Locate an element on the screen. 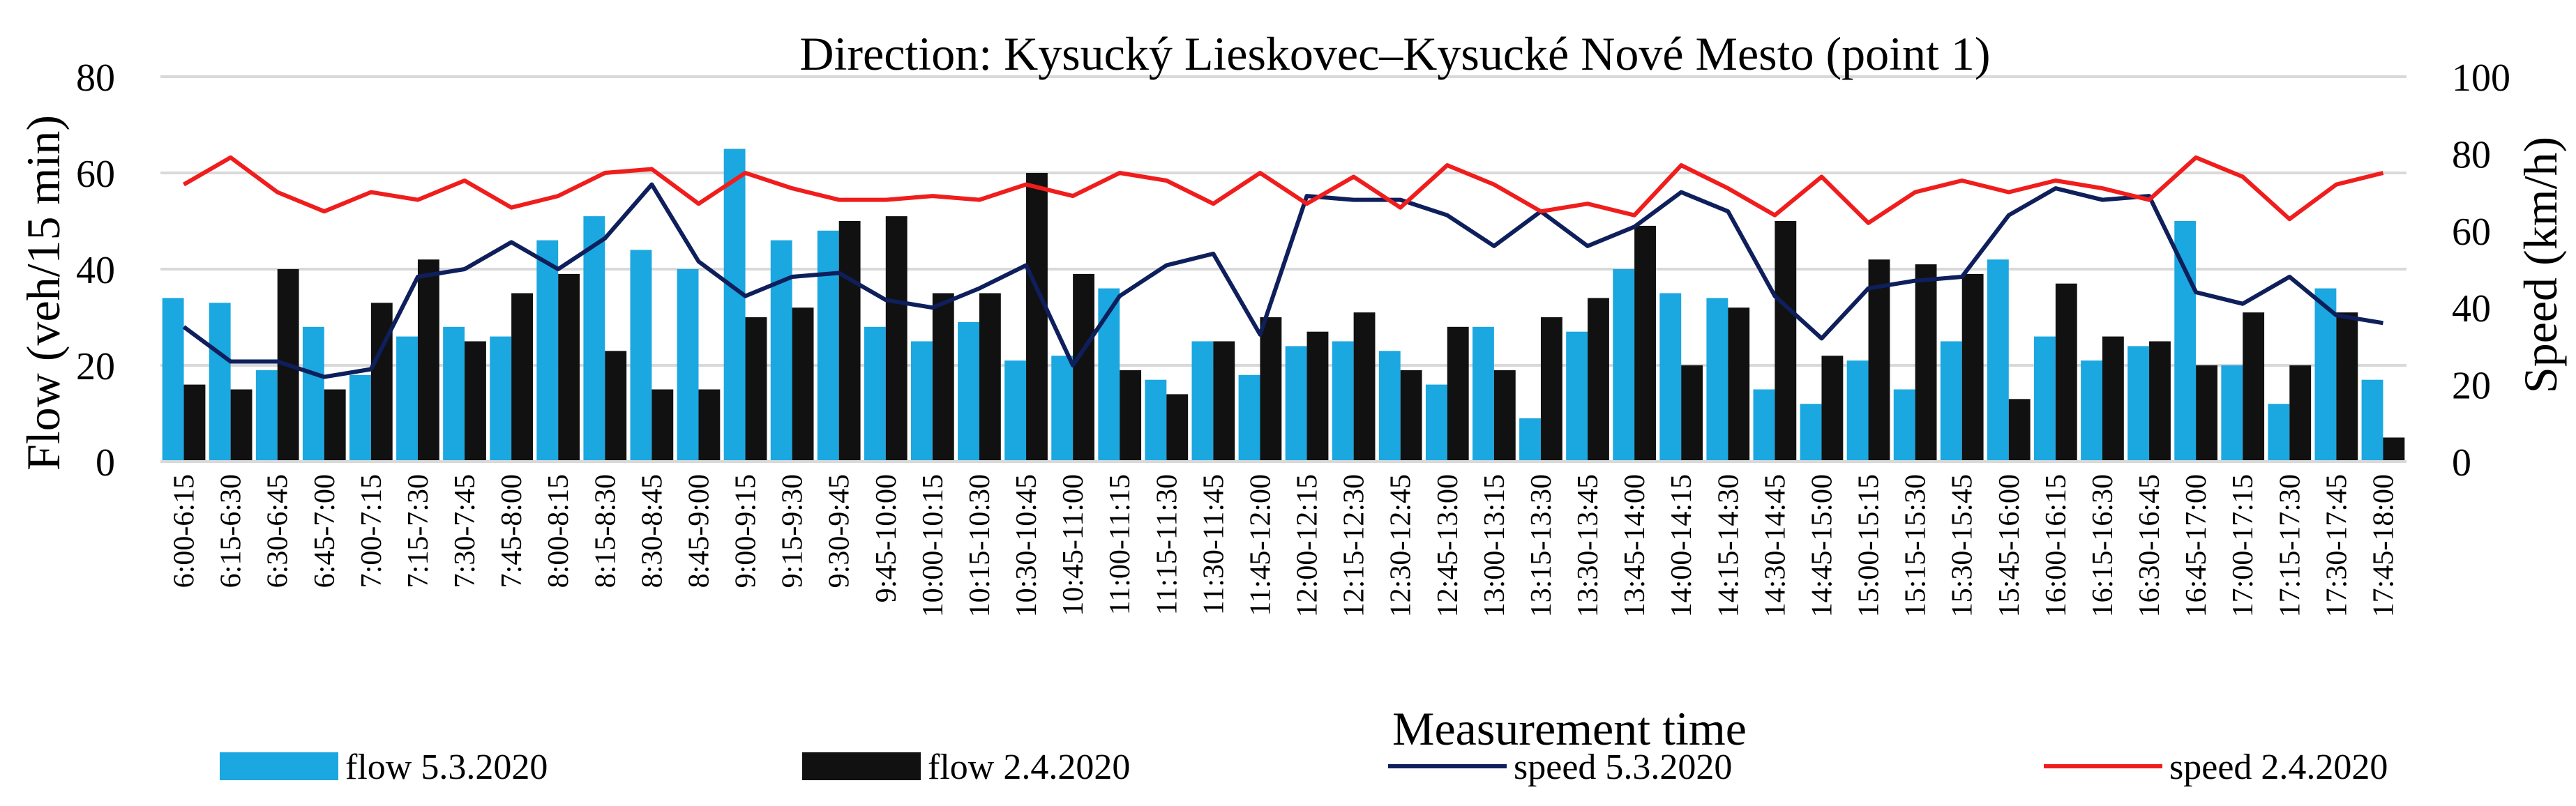 This screenshot has width=2576, height=806. x-tick-label: 16:00-16:15 is located at coordinates (2056, 545).